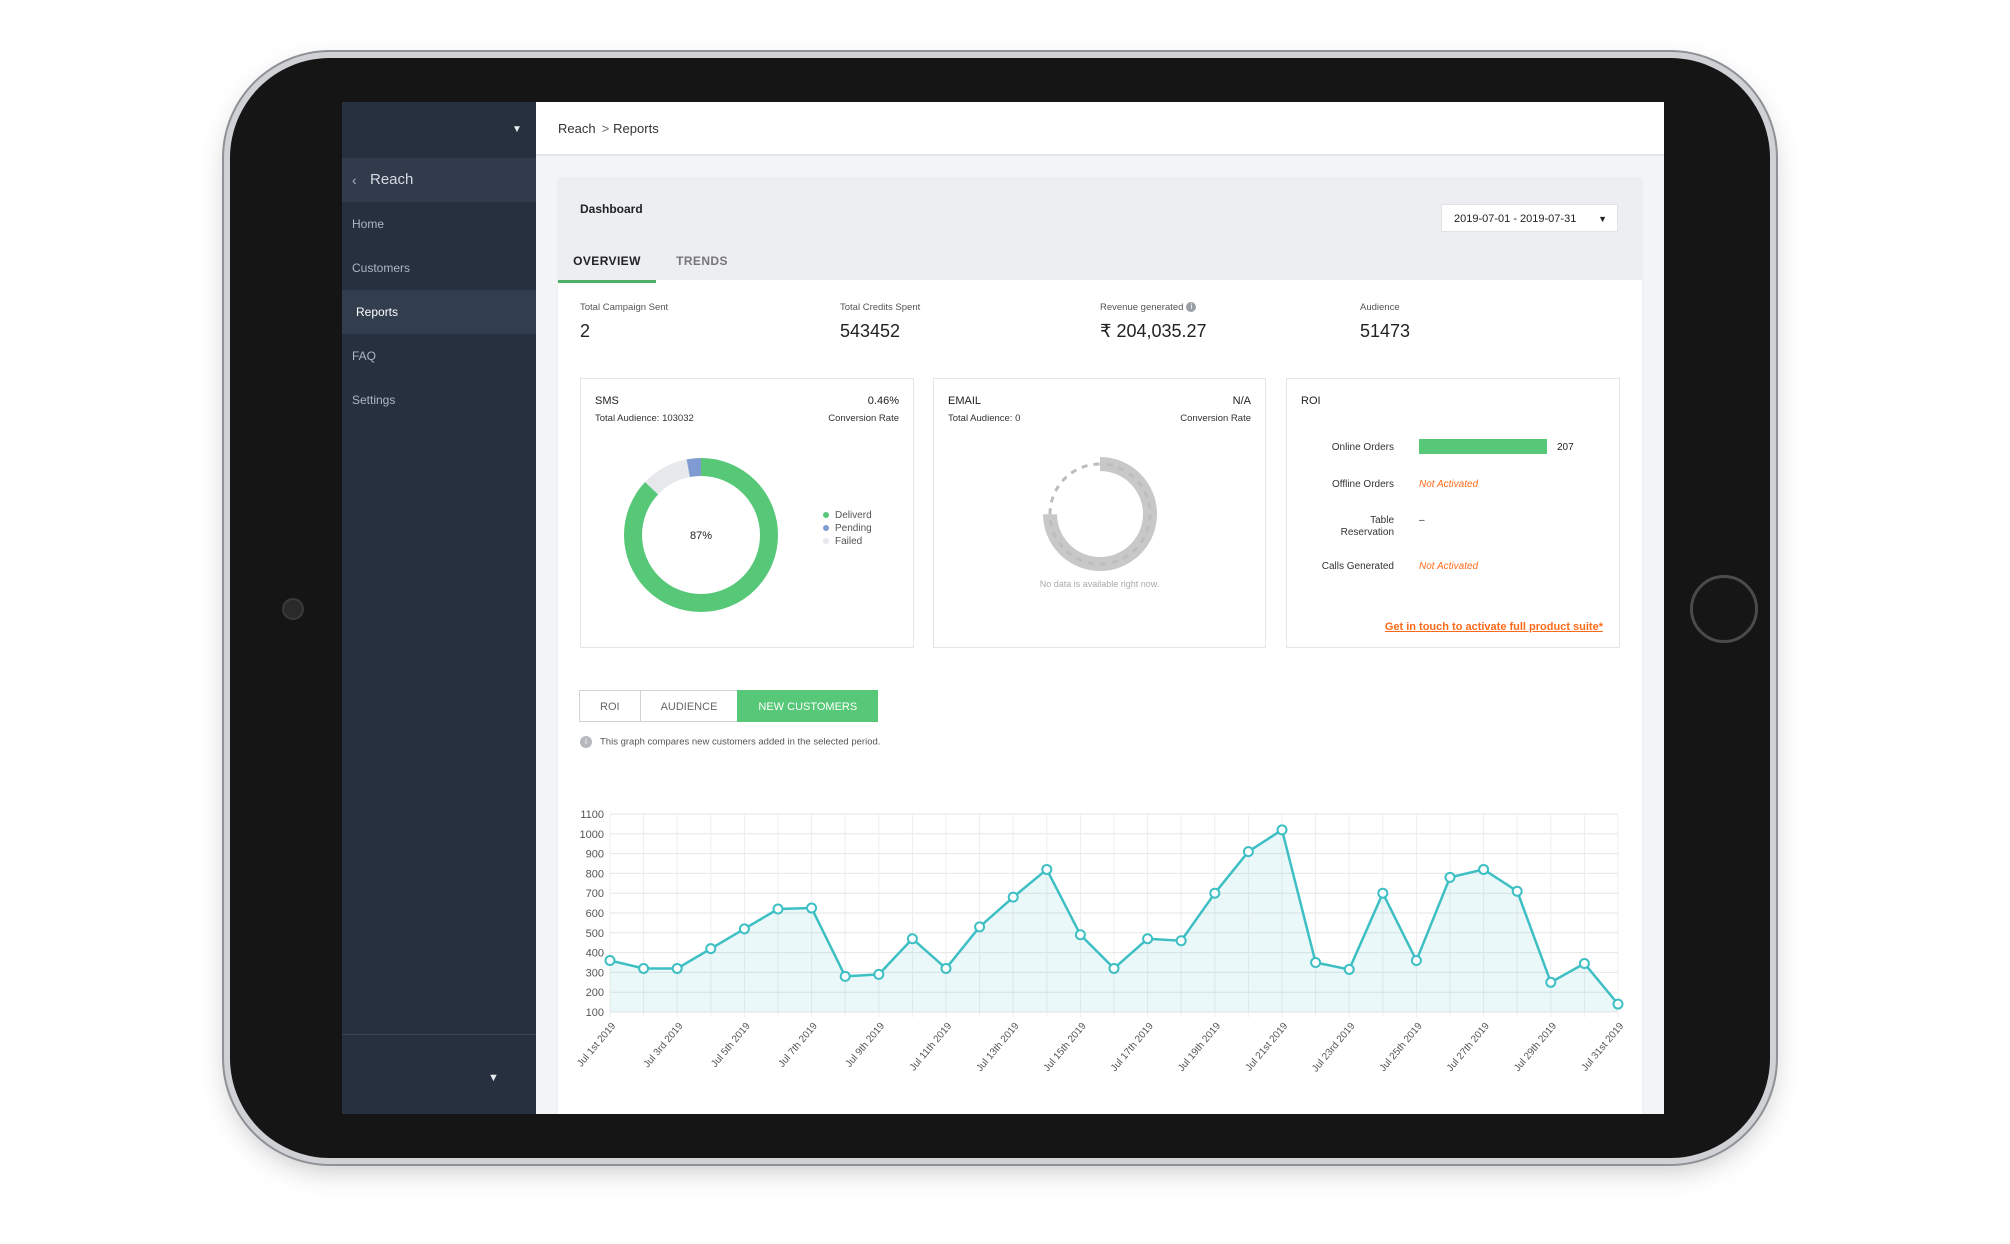 The image size is (2010, 1244). I want to click on sidebar-item-home: Home, so click(368, 224).